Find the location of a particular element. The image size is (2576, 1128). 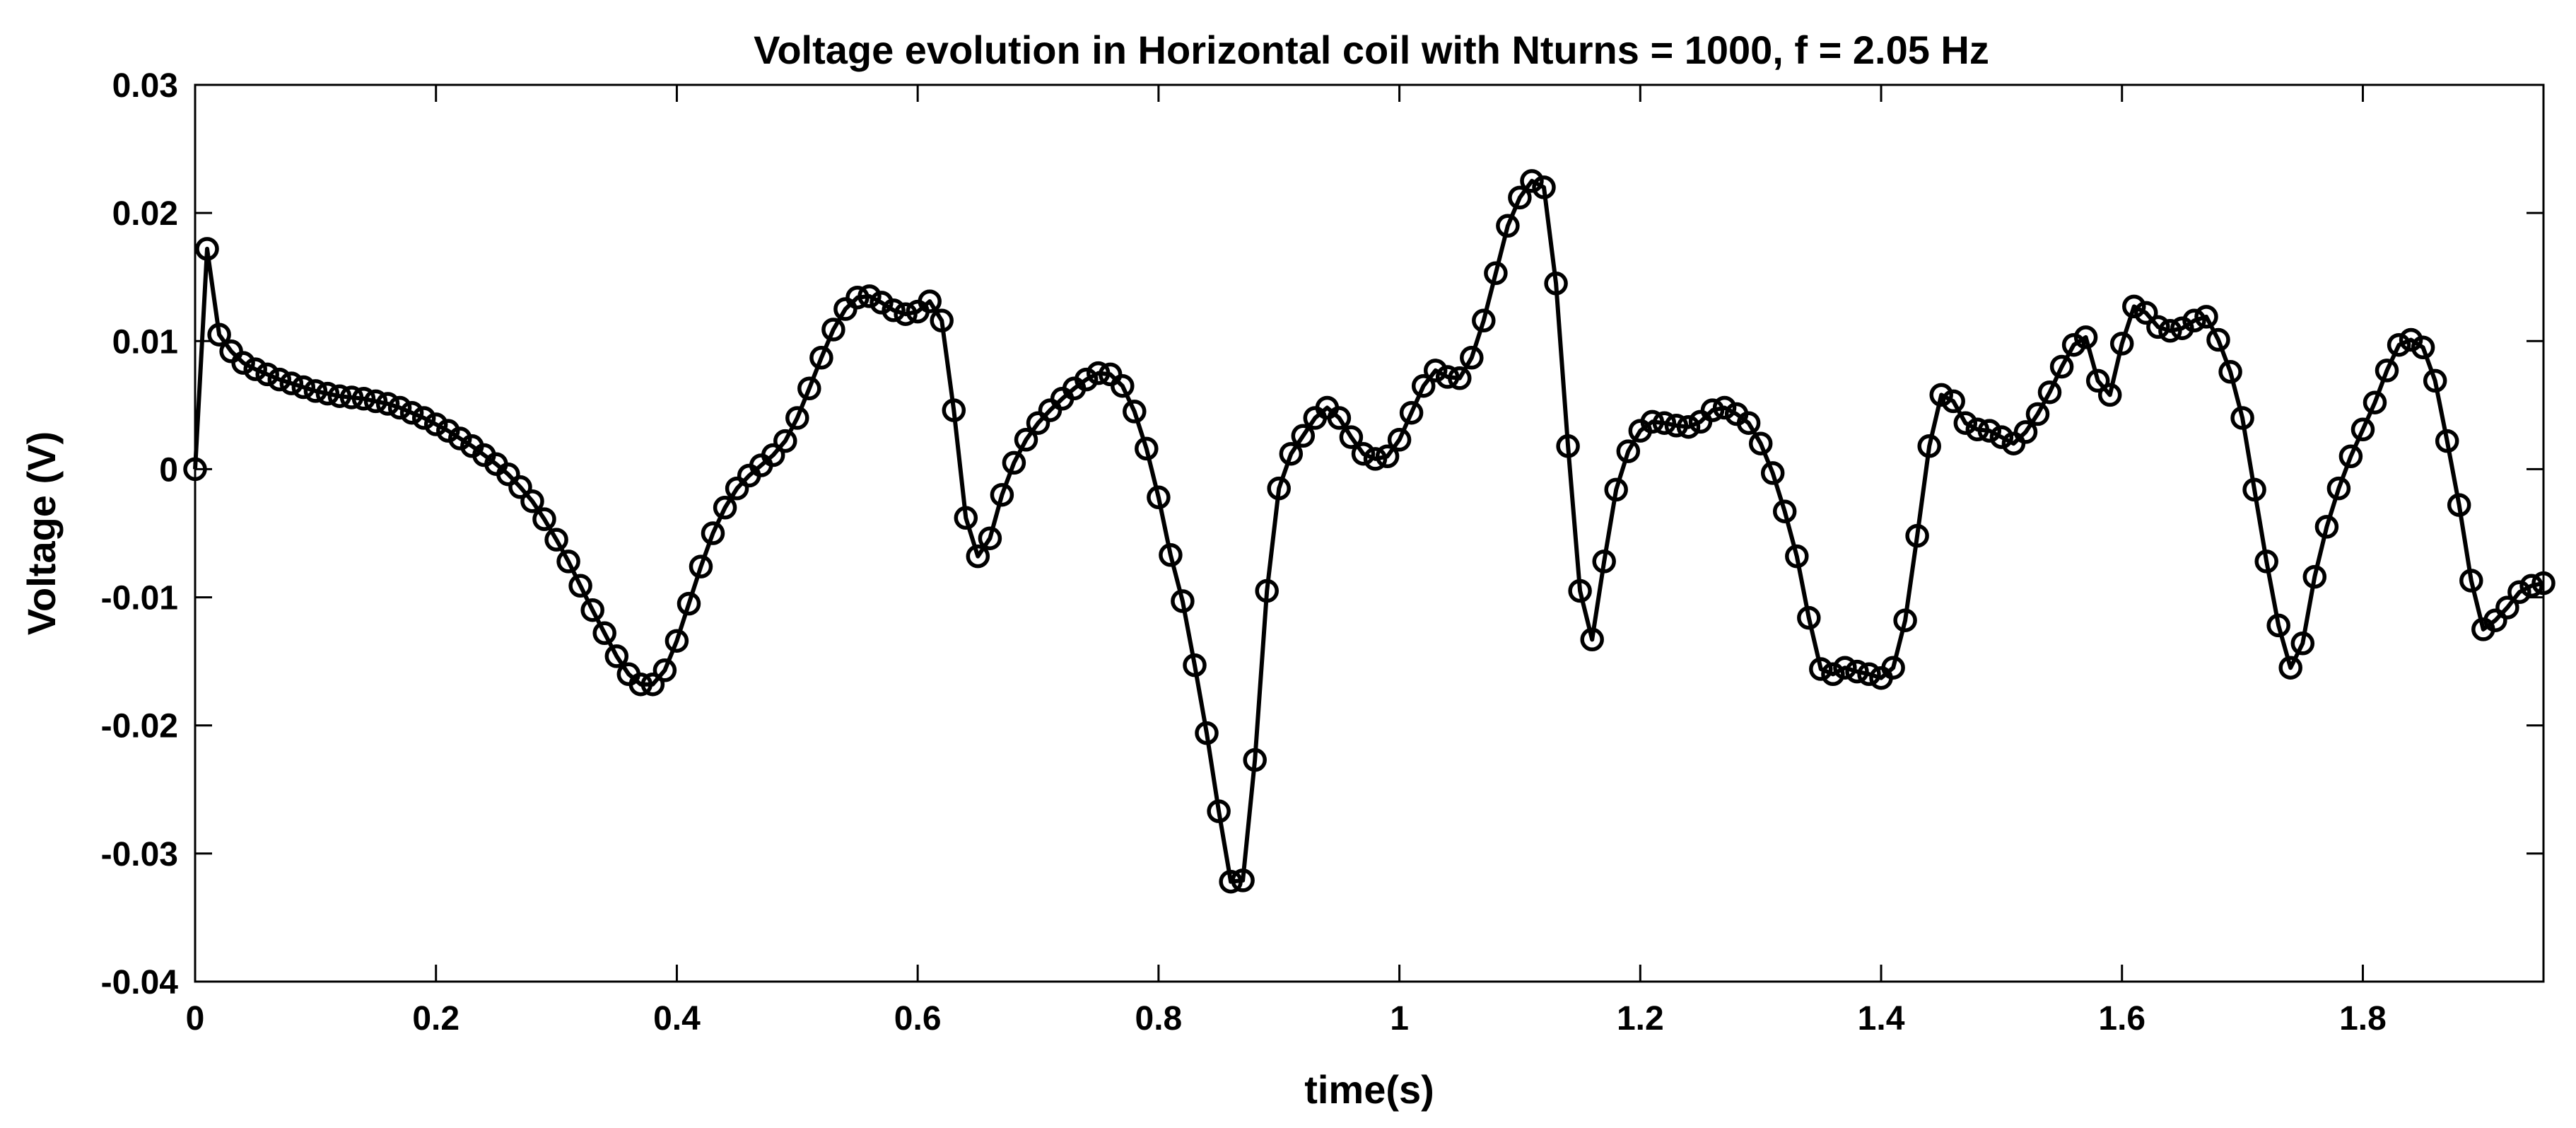

y-tick-label: 0.03 is located at coordinates (145, 86).